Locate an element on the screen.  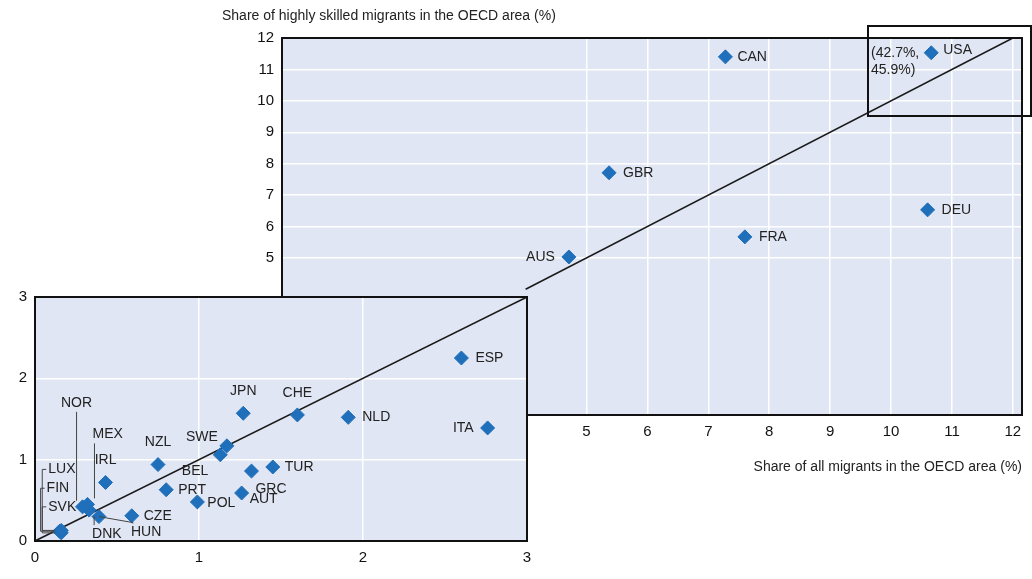
text: LUX is located at coordinates (62, 468).